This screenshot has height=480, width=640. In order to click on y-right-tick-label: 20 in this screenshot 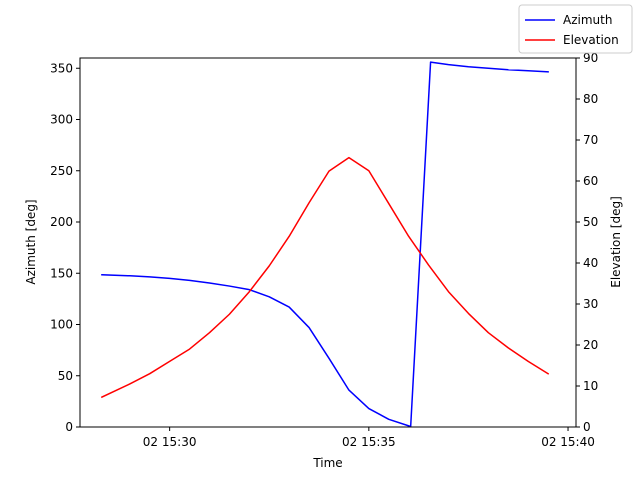, I will do `click(590, 345)`.